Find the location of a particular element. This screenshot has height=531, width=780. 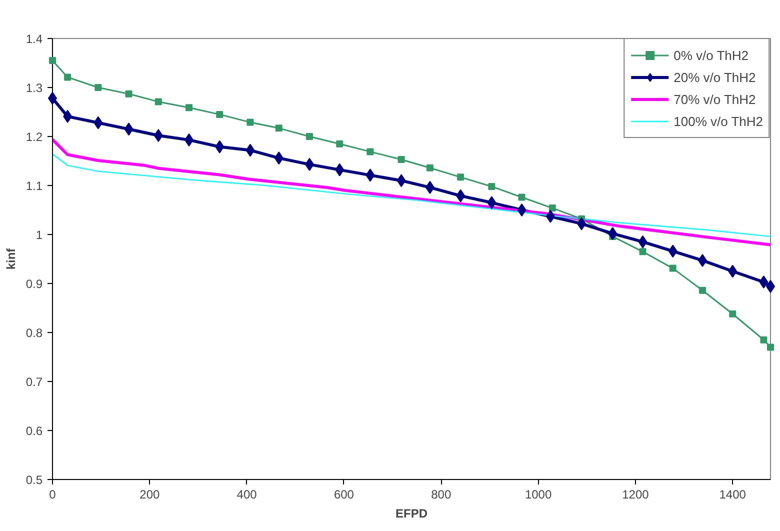

y-tick-label: 0.7 is located at coordinates (34, 382).